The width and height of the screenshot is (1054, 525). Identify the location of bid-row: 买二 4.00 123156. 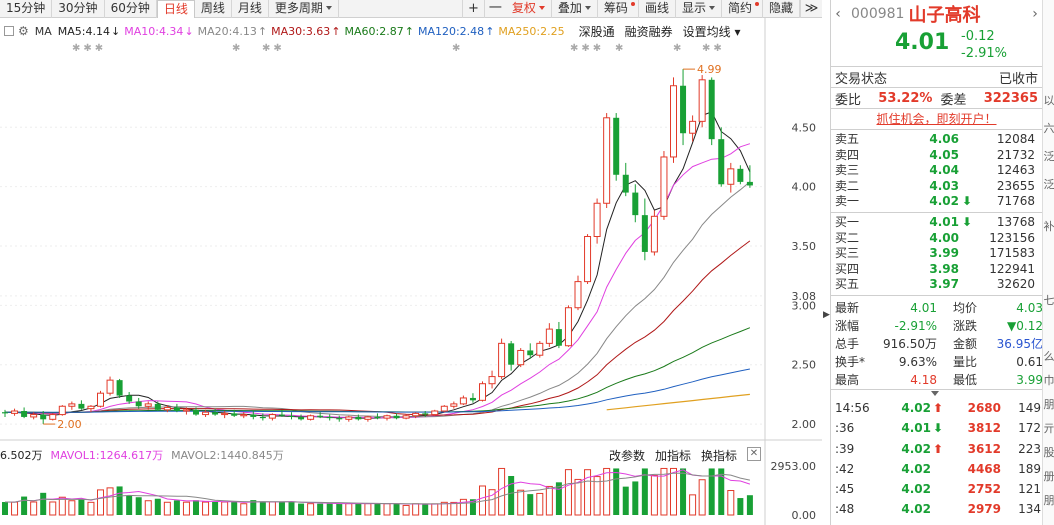
(936, 239).